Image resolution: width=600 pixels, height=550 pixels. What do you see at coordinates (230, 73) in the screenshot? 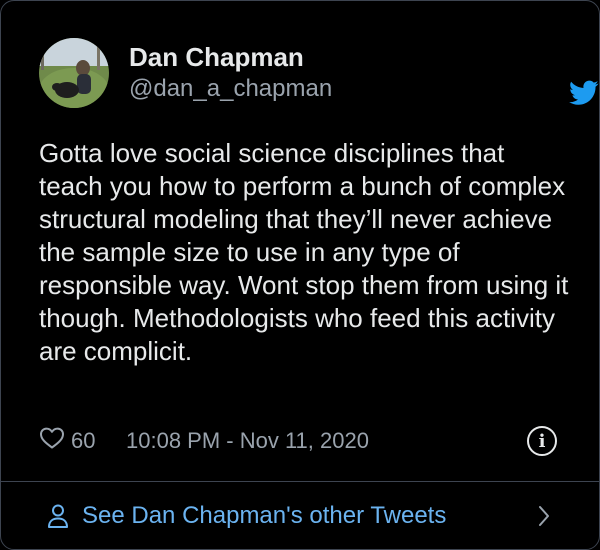
I see `author-names: Dan Chapman @dan_a_chapman` at bounding box center [230, 73].